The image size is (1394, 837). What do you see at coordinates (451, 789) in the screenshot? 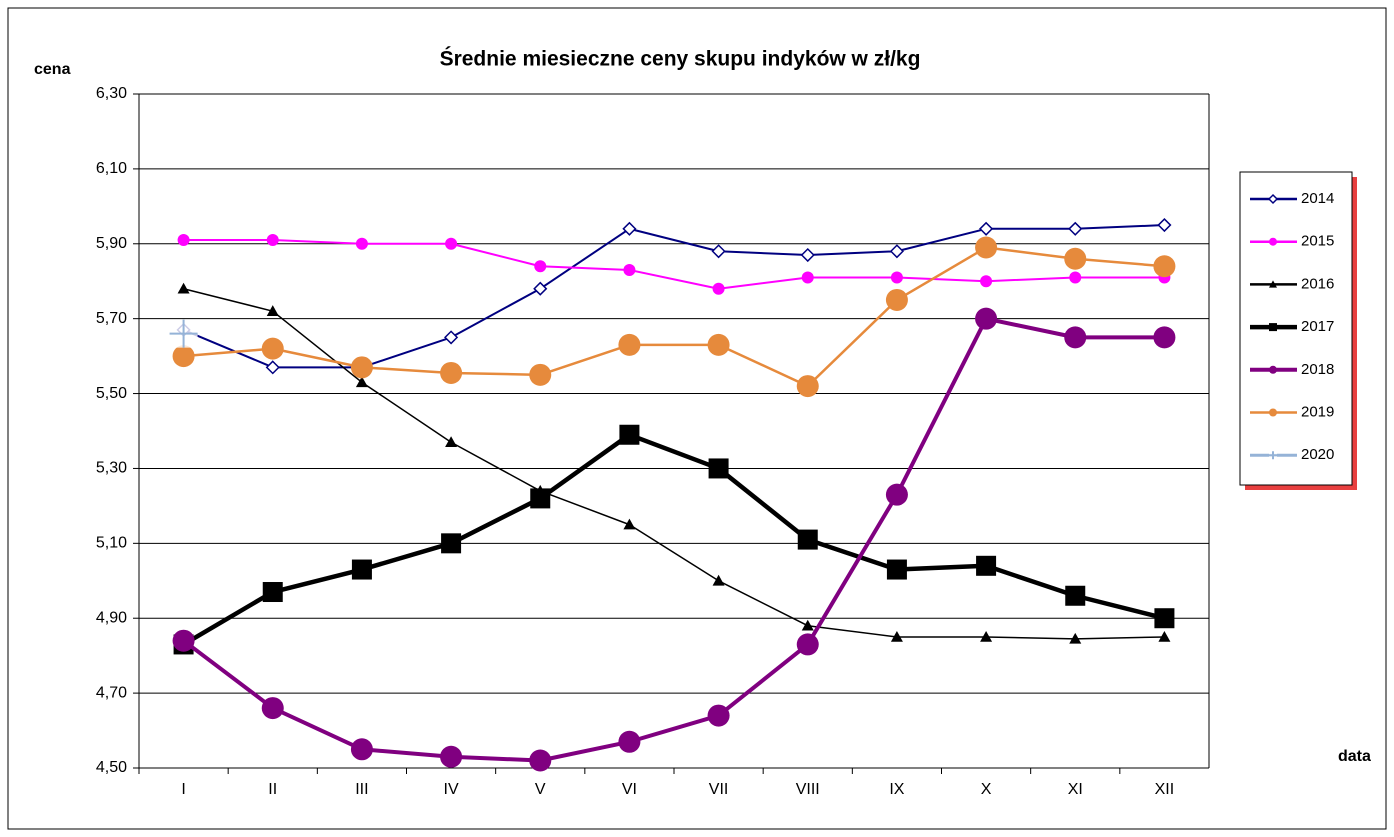
I see `x-tick-label: IV` at bounding box center [451, 789].